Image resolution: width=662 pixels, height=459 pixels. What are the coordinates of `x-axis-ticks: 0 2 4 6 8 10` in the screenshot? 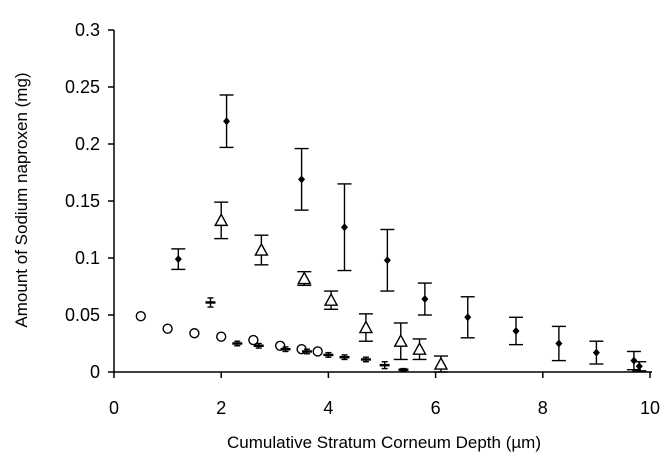 It's located at (384, 395).